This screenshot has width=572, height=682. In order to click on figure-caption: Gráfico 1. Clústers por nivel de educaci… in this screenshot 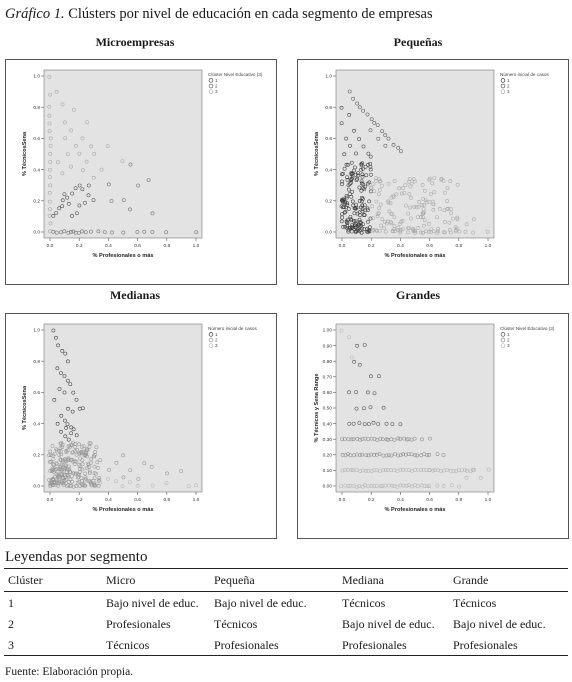, I will do `click(219, 14)`.